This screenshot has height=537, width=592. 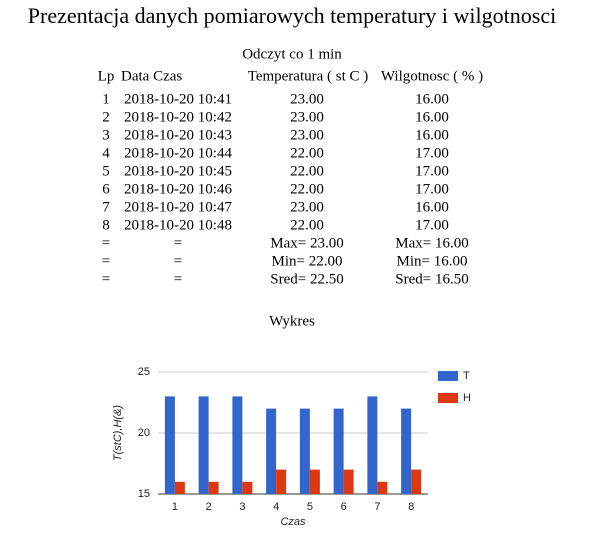 I want to click on table-caption: Odczyt co 1 min, so click(x=292, y=54).